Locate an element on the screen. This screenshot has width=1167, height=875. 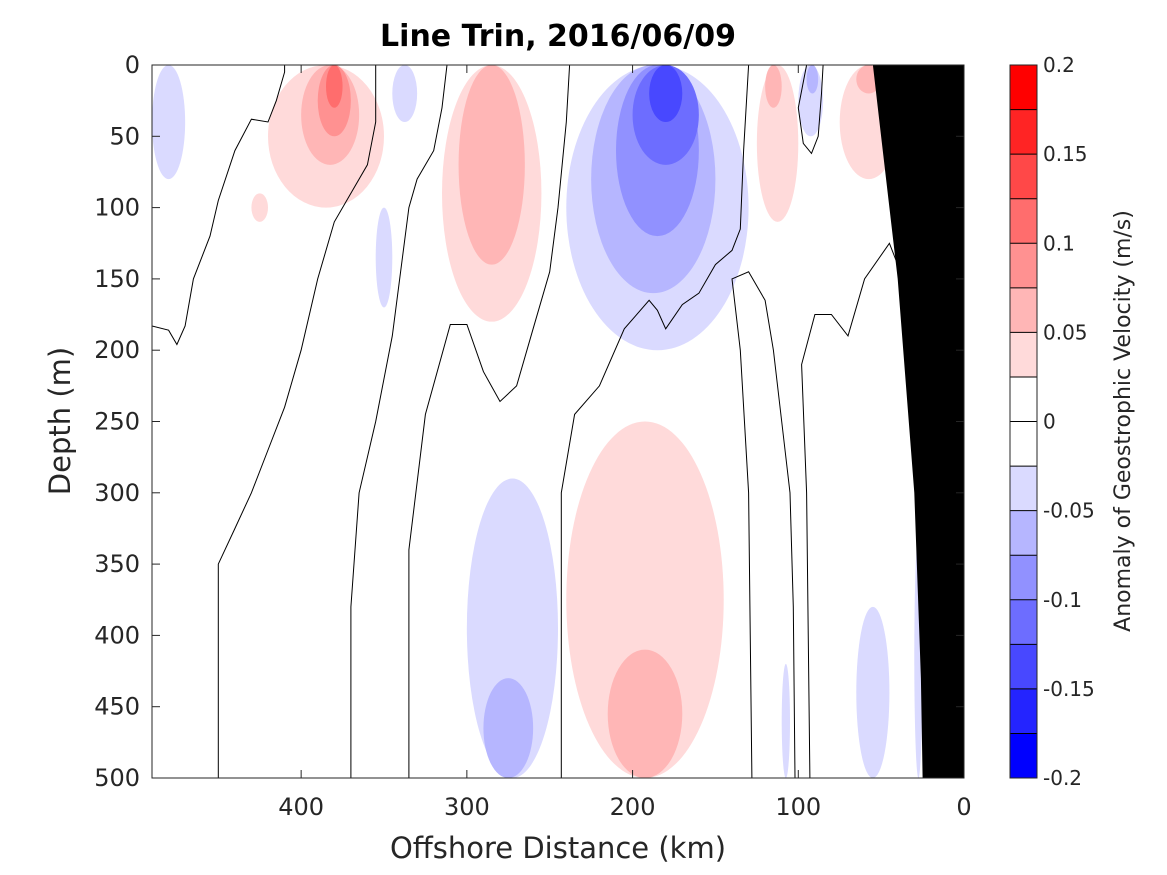
chart-title: Line Trin, 2016/06/09 is located at coordinates (558, 36).